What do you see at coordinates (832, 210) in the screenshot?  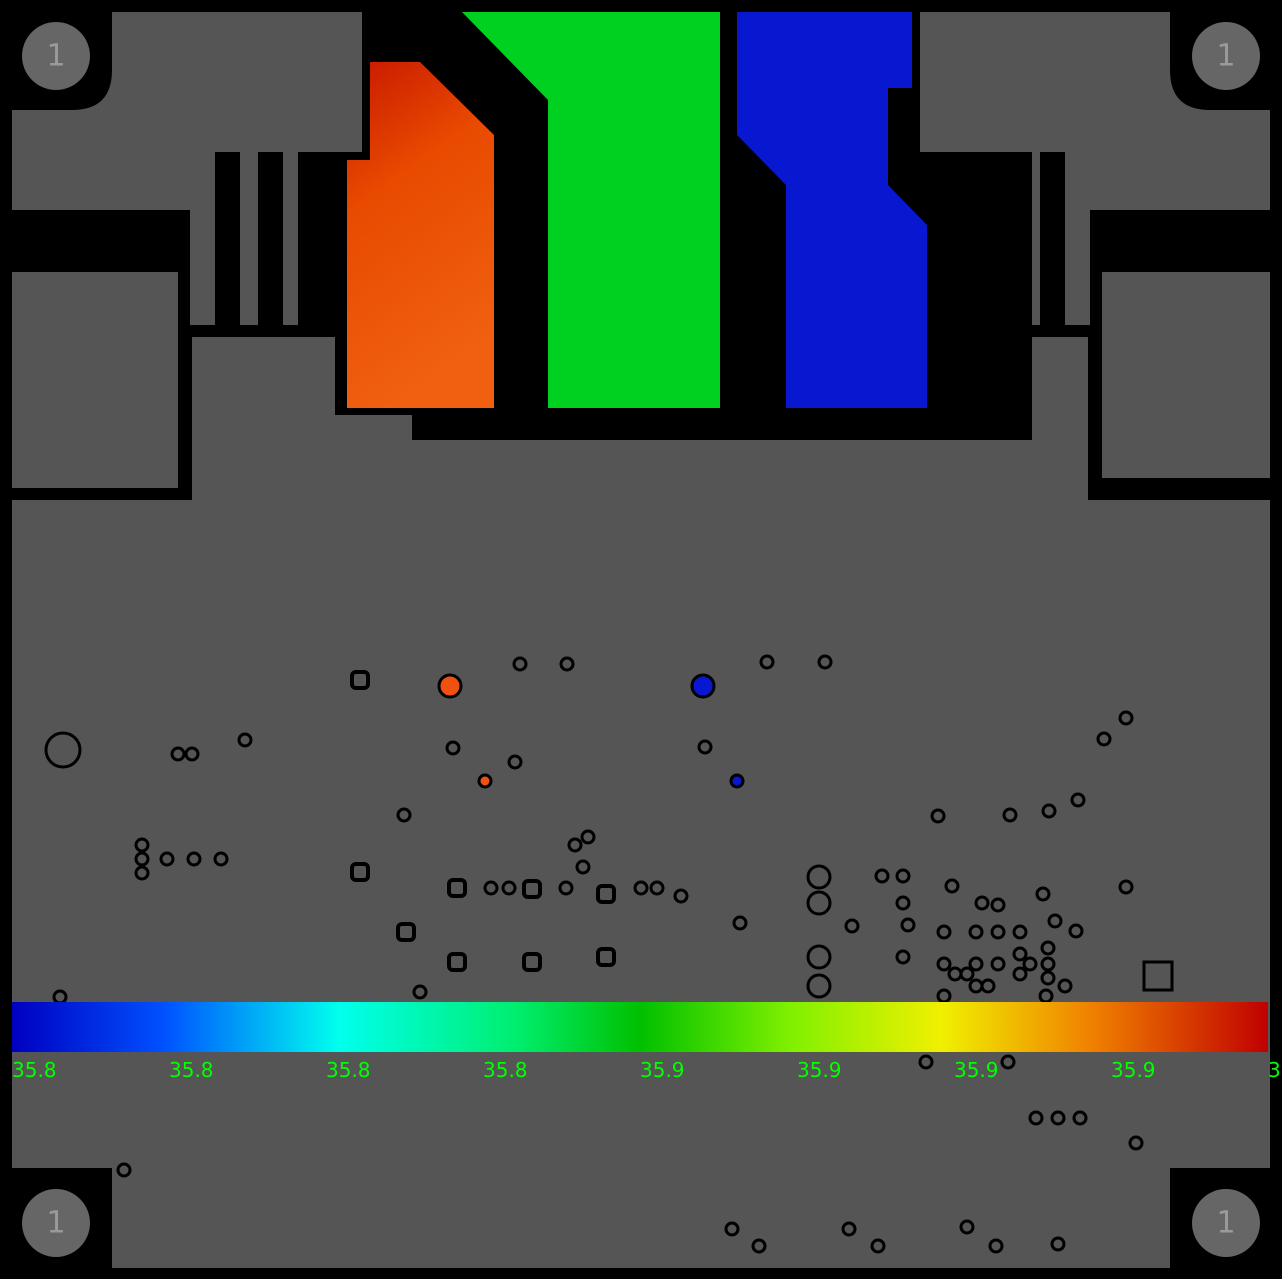 I see `net-blue` at bounding box center [832, 210].